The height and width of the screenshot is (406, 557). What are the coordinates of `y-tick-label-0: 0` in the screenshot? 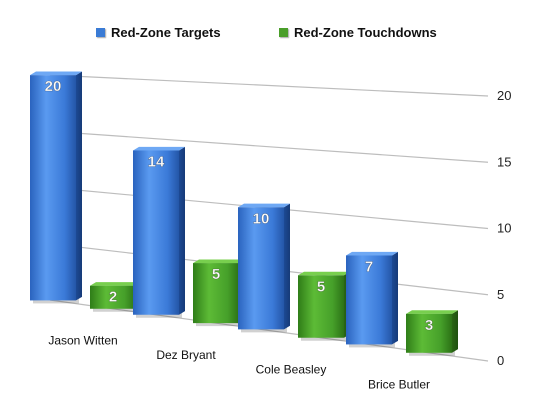 It's located at (500, 360).